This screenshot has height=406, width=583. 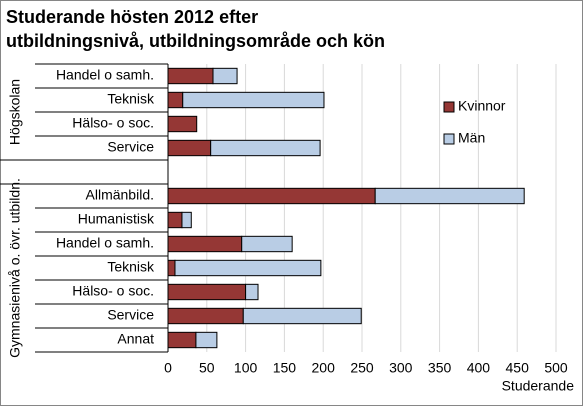 I want to click on x-axis-label: Studerande, so click(x=538, y=386).